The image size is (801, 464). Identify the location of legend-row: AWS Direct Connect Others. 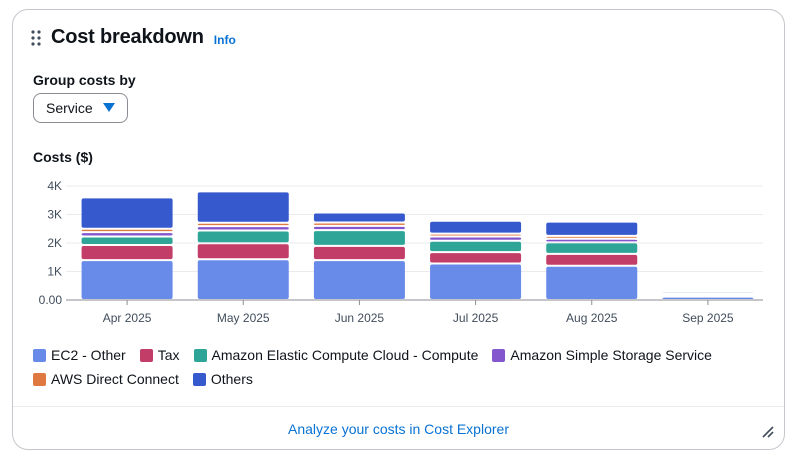
(403, 379).